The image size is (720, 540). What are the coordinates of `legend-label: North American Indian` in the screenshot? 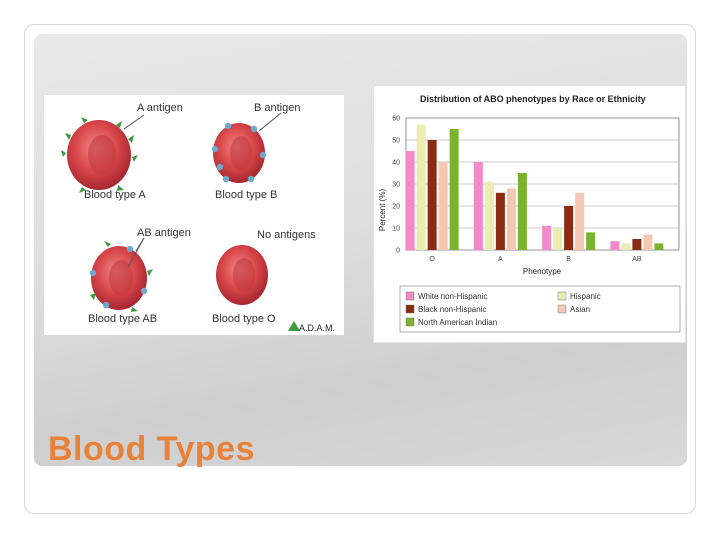 It's located at (457, 322).